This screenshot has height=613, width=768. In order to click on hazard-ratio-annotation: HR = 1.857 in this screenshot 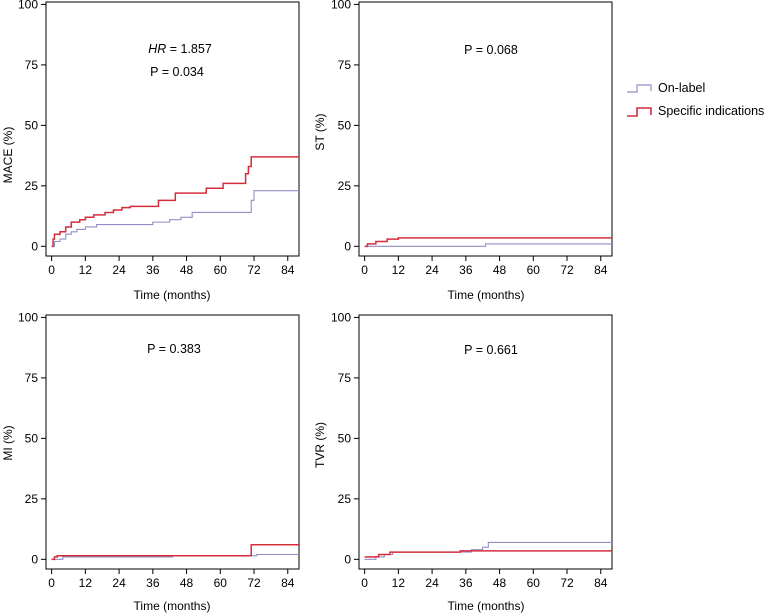, I will do `click(180, 49)`.